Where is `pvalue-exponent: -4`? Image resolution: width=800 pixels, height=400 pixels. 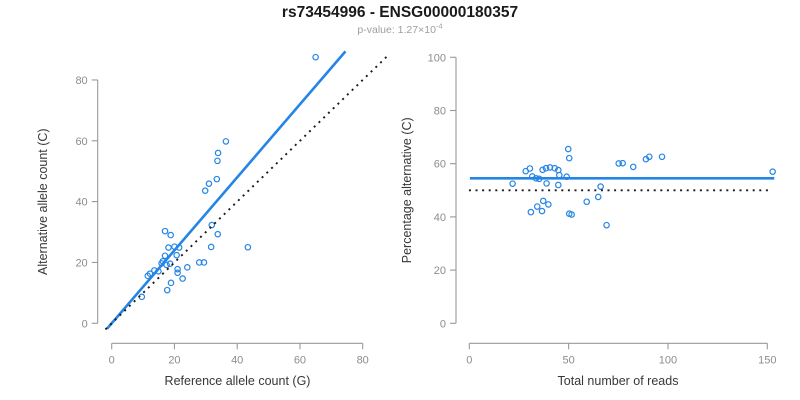
pvalue-exponent: -4 is located at coordinates (439, 26).